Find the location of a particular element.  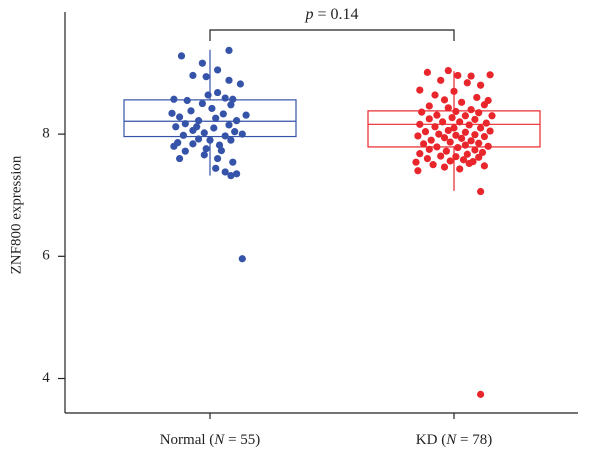

significance-bracket is located at coordinates (332, 35).